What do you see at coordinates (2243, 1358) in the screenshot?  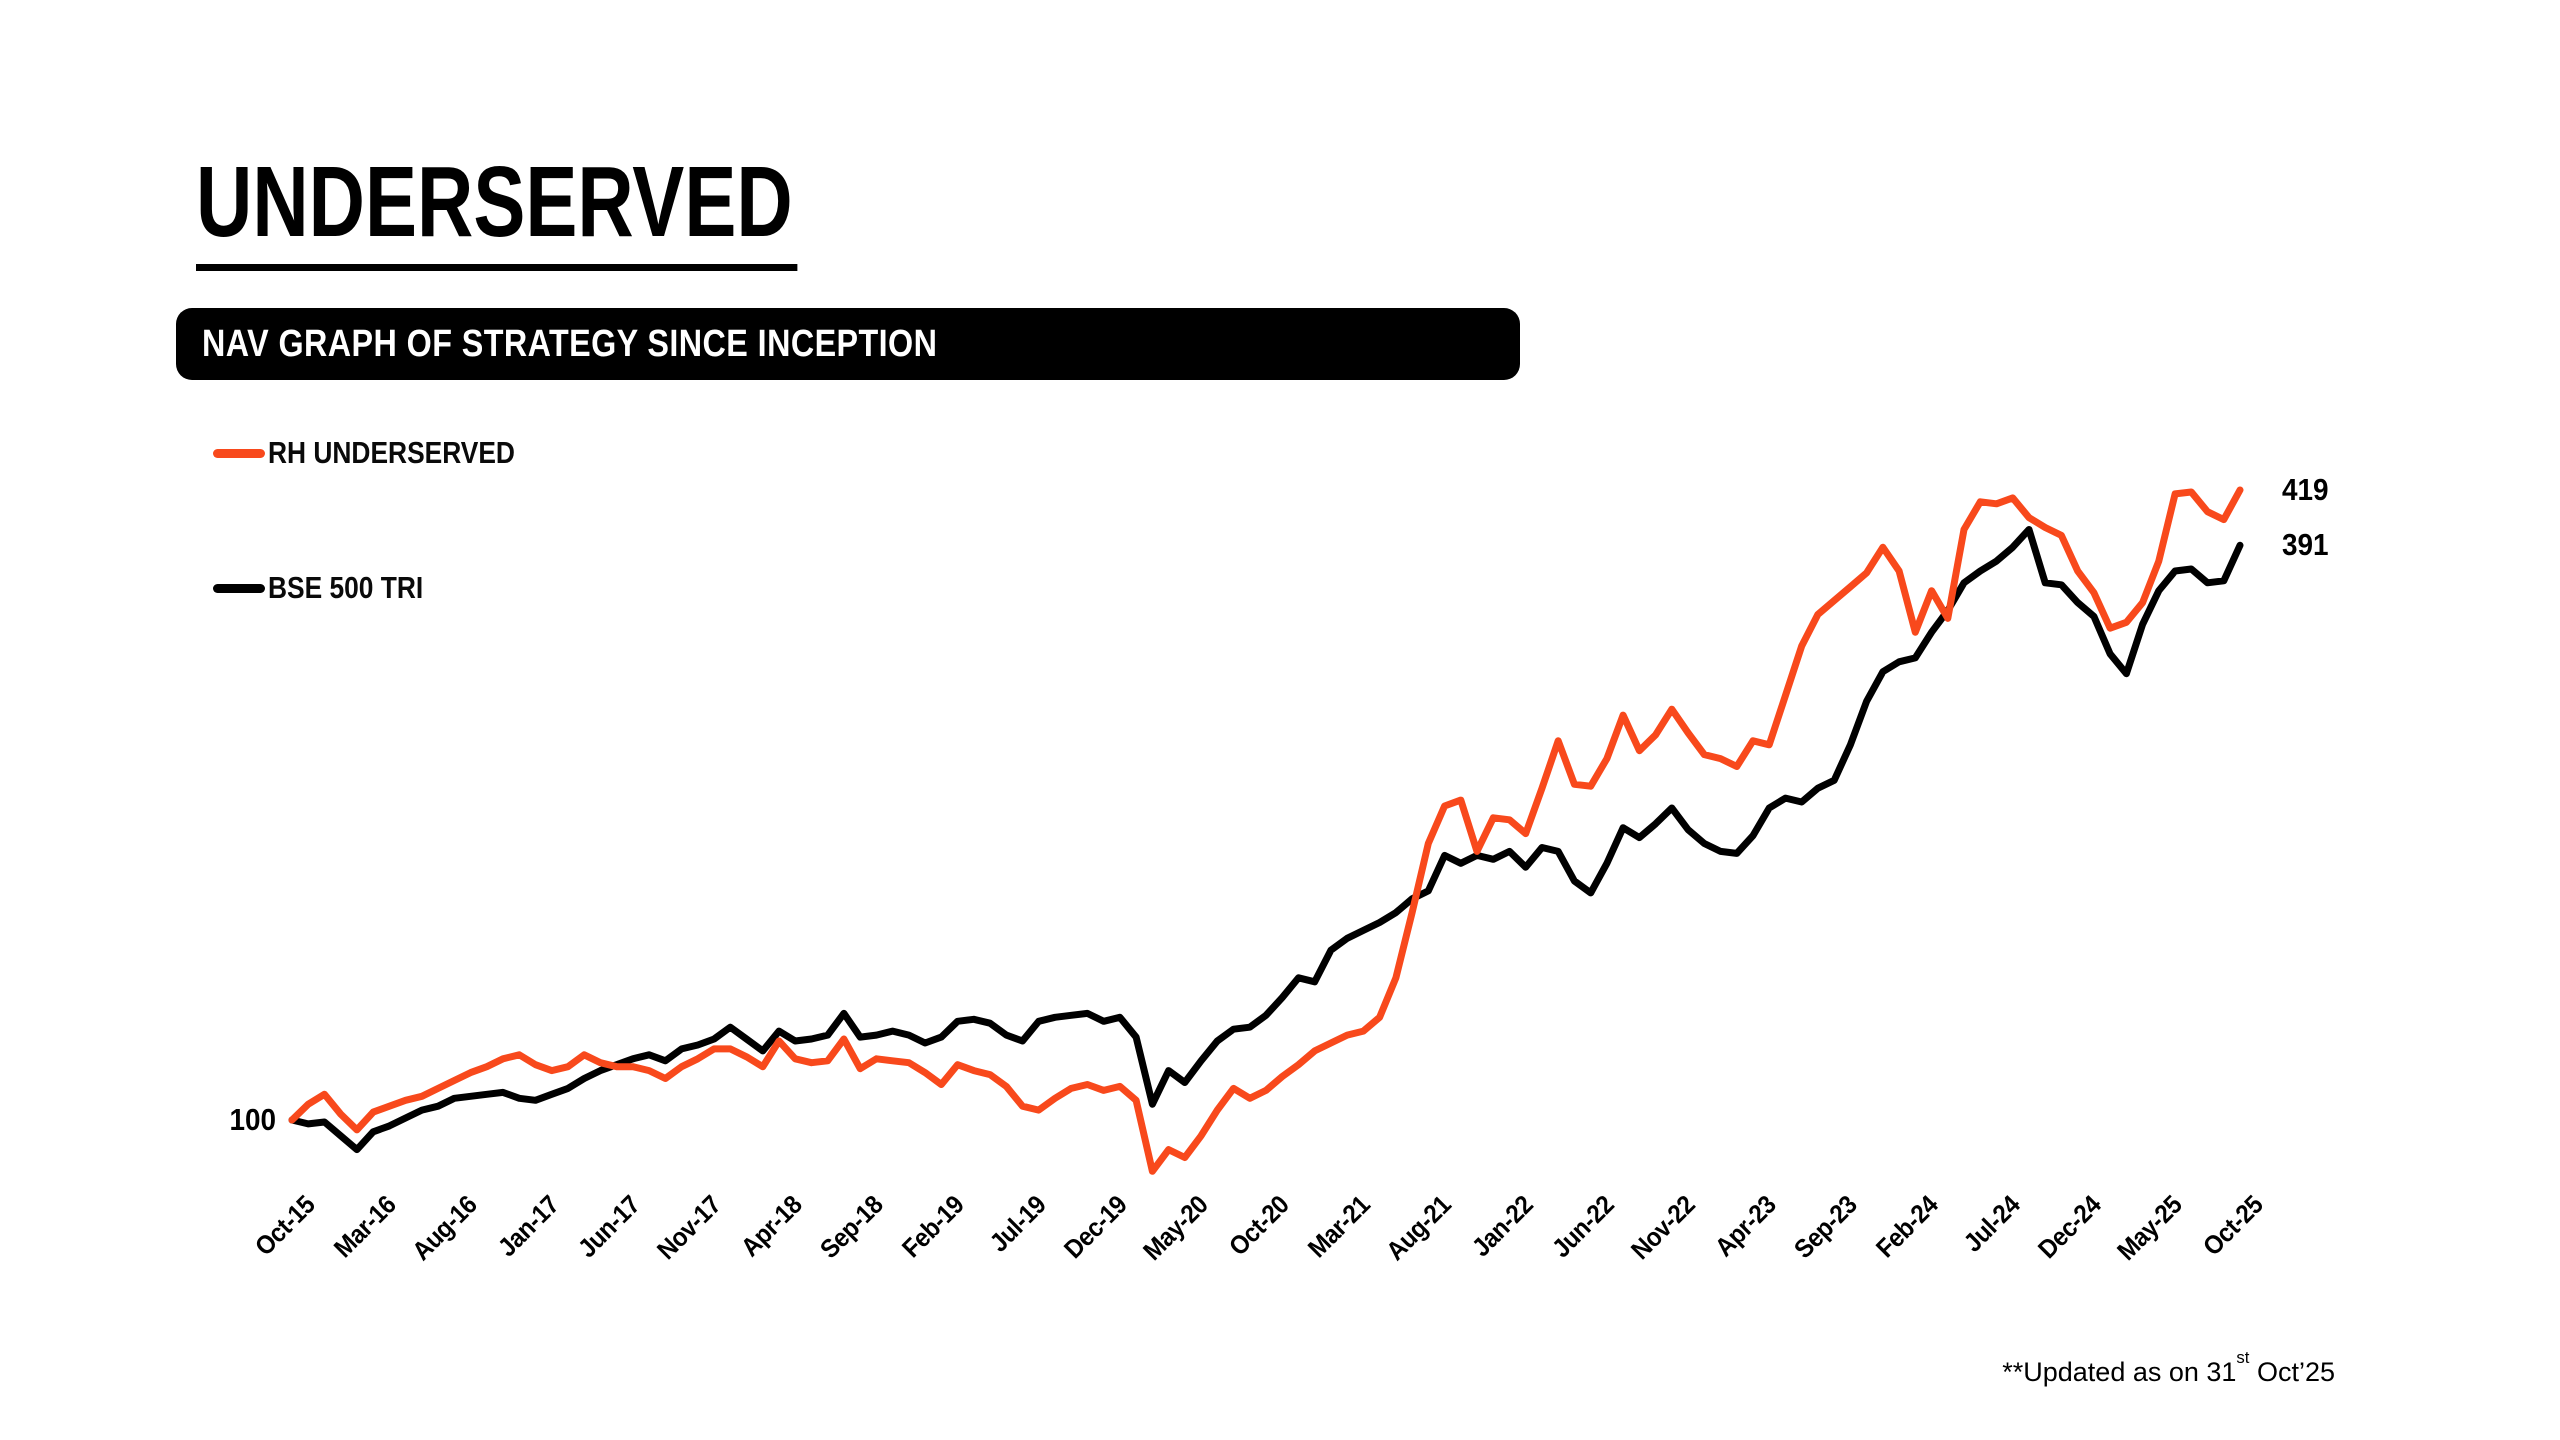 I see `footnote-ordinal-suffix: st` at bounding box center [2243, 1358].